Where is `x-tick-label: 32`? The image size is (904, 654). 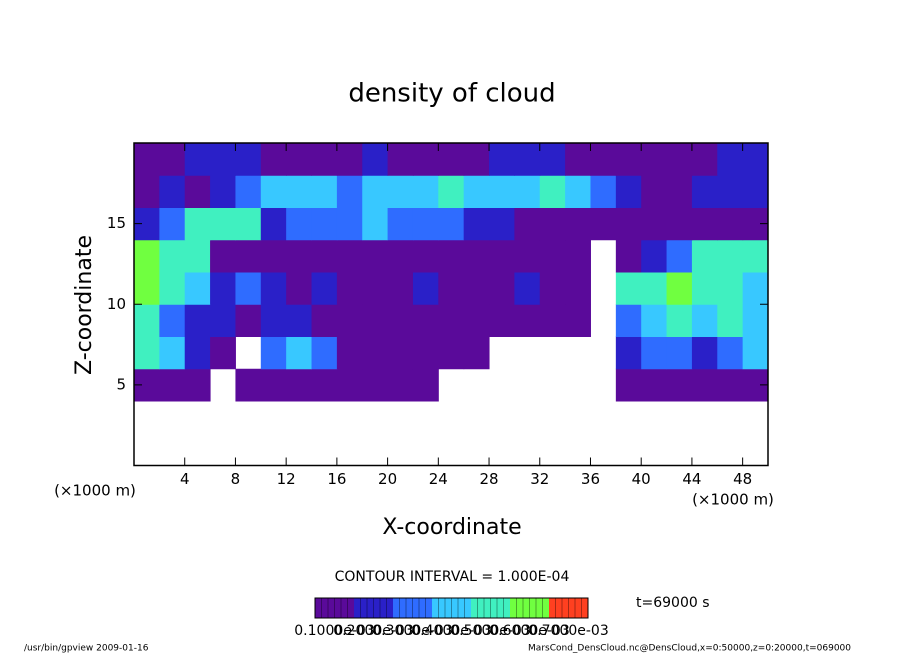 x-tick-label: 32 is located at coordinates (539, 479).